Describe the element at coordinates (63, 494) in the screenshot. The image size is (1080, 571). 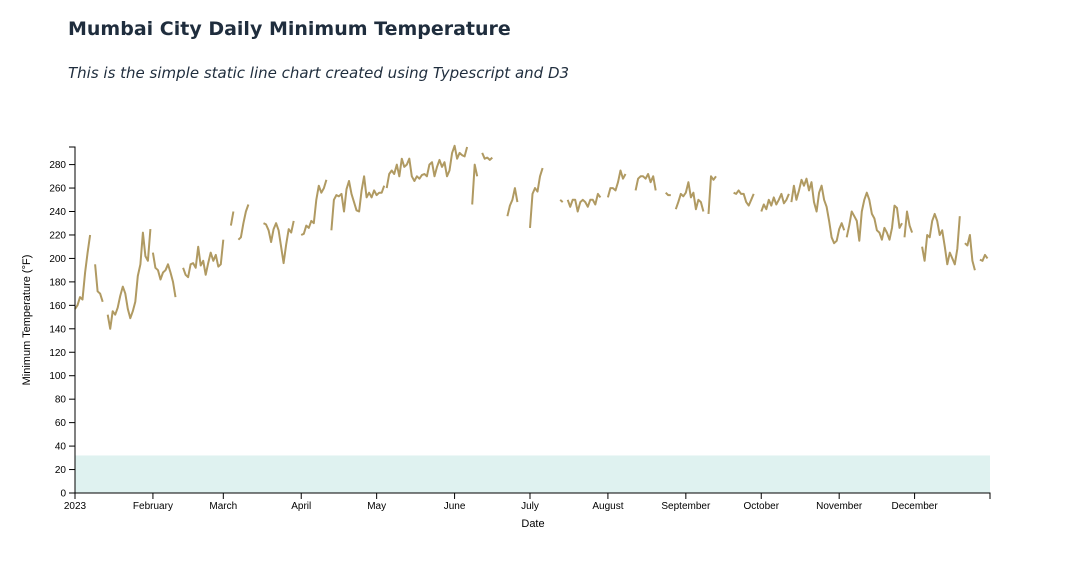
I see `y-tick-label: 0` at that location.